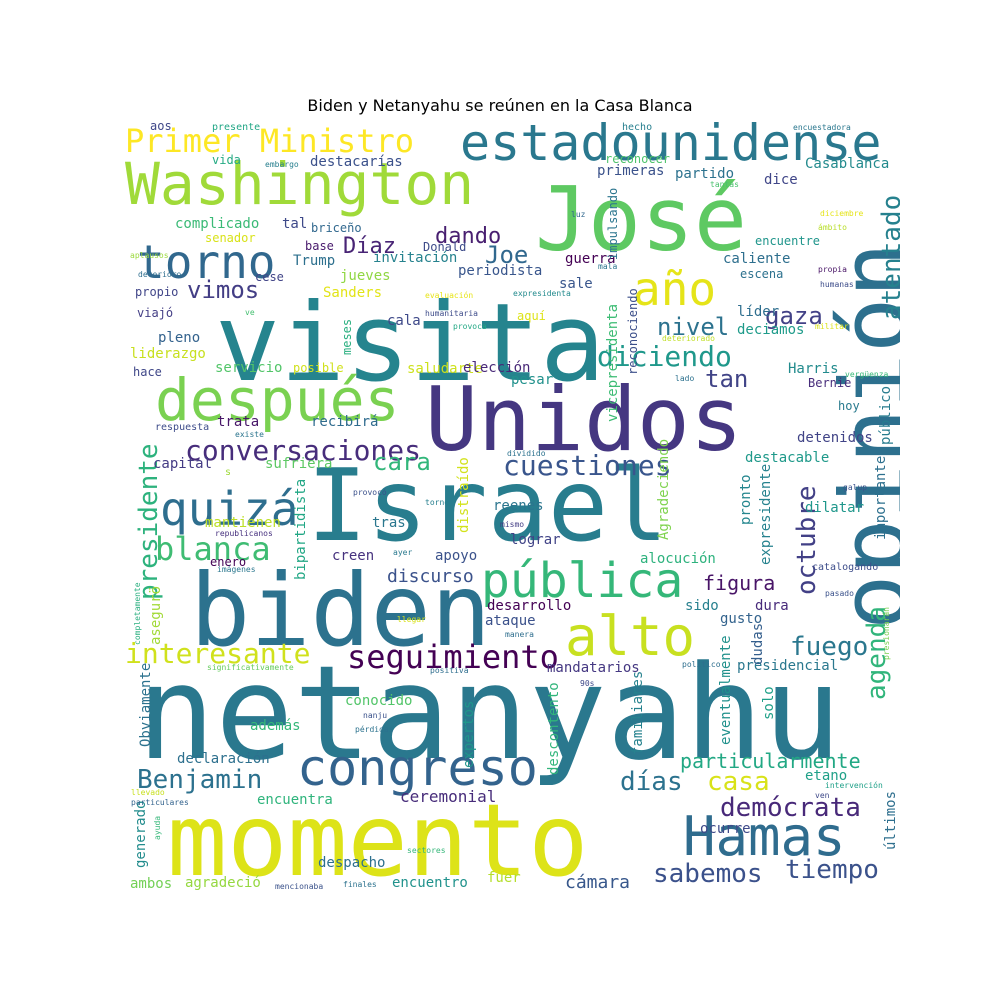 This screenshot has height=1000, width=1000. Describe the element at coordinates (526, 453) in the screenshot. I see `word-169: dividido` at that location.